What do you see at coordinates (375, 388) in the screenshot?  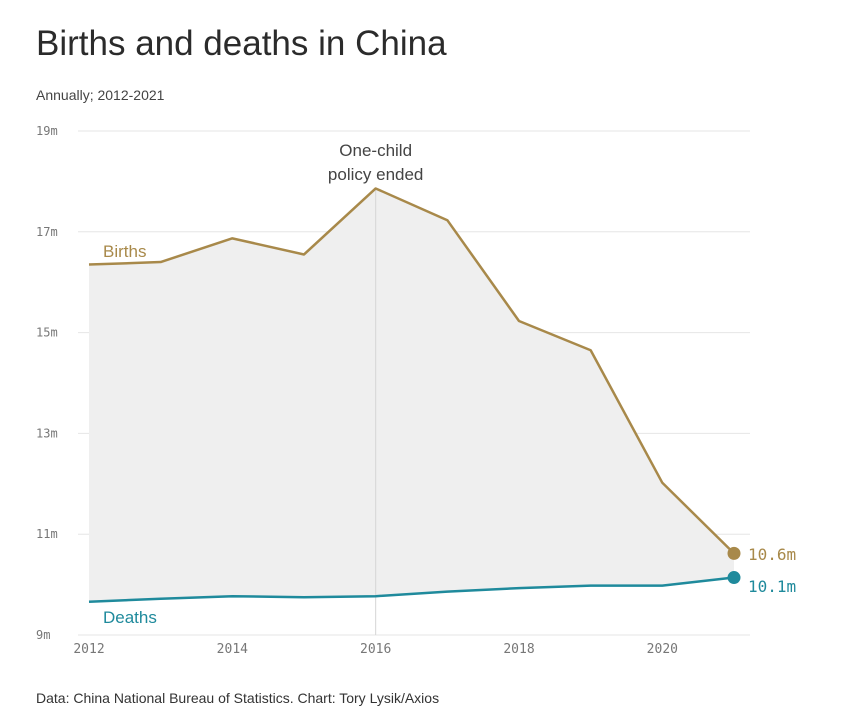 I see `annotation-group: One-child policy ended` at bounding box center [375, 388].